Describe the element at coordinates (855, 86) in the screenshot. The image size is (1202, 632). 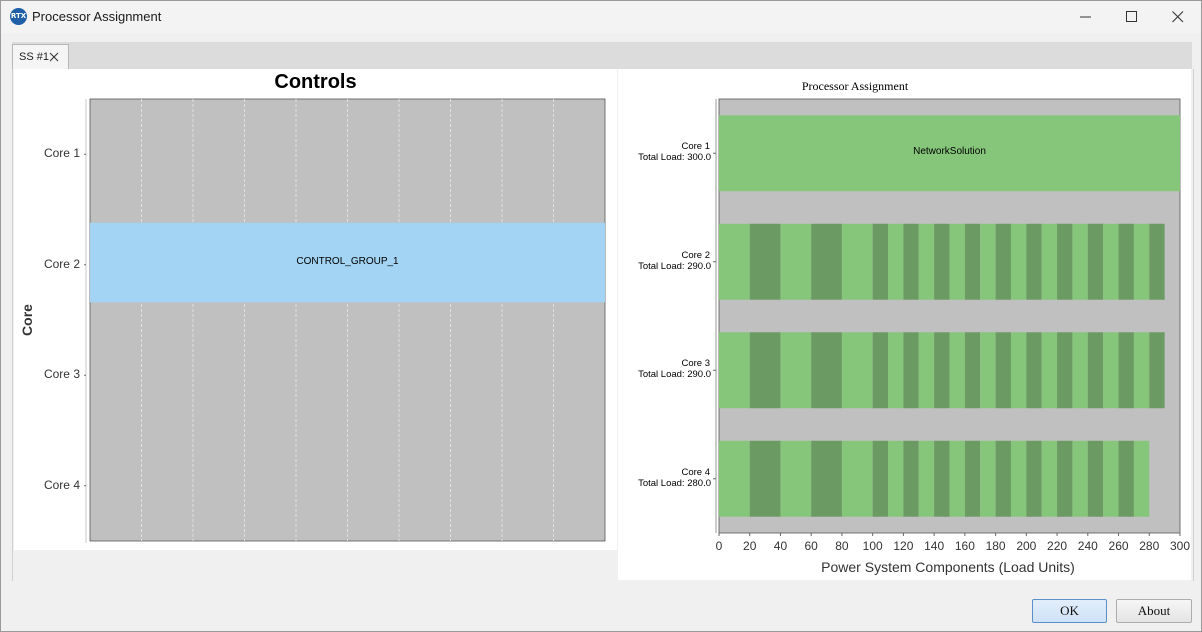
I see `assignment-chart-title: Processor Assignment` at that location.